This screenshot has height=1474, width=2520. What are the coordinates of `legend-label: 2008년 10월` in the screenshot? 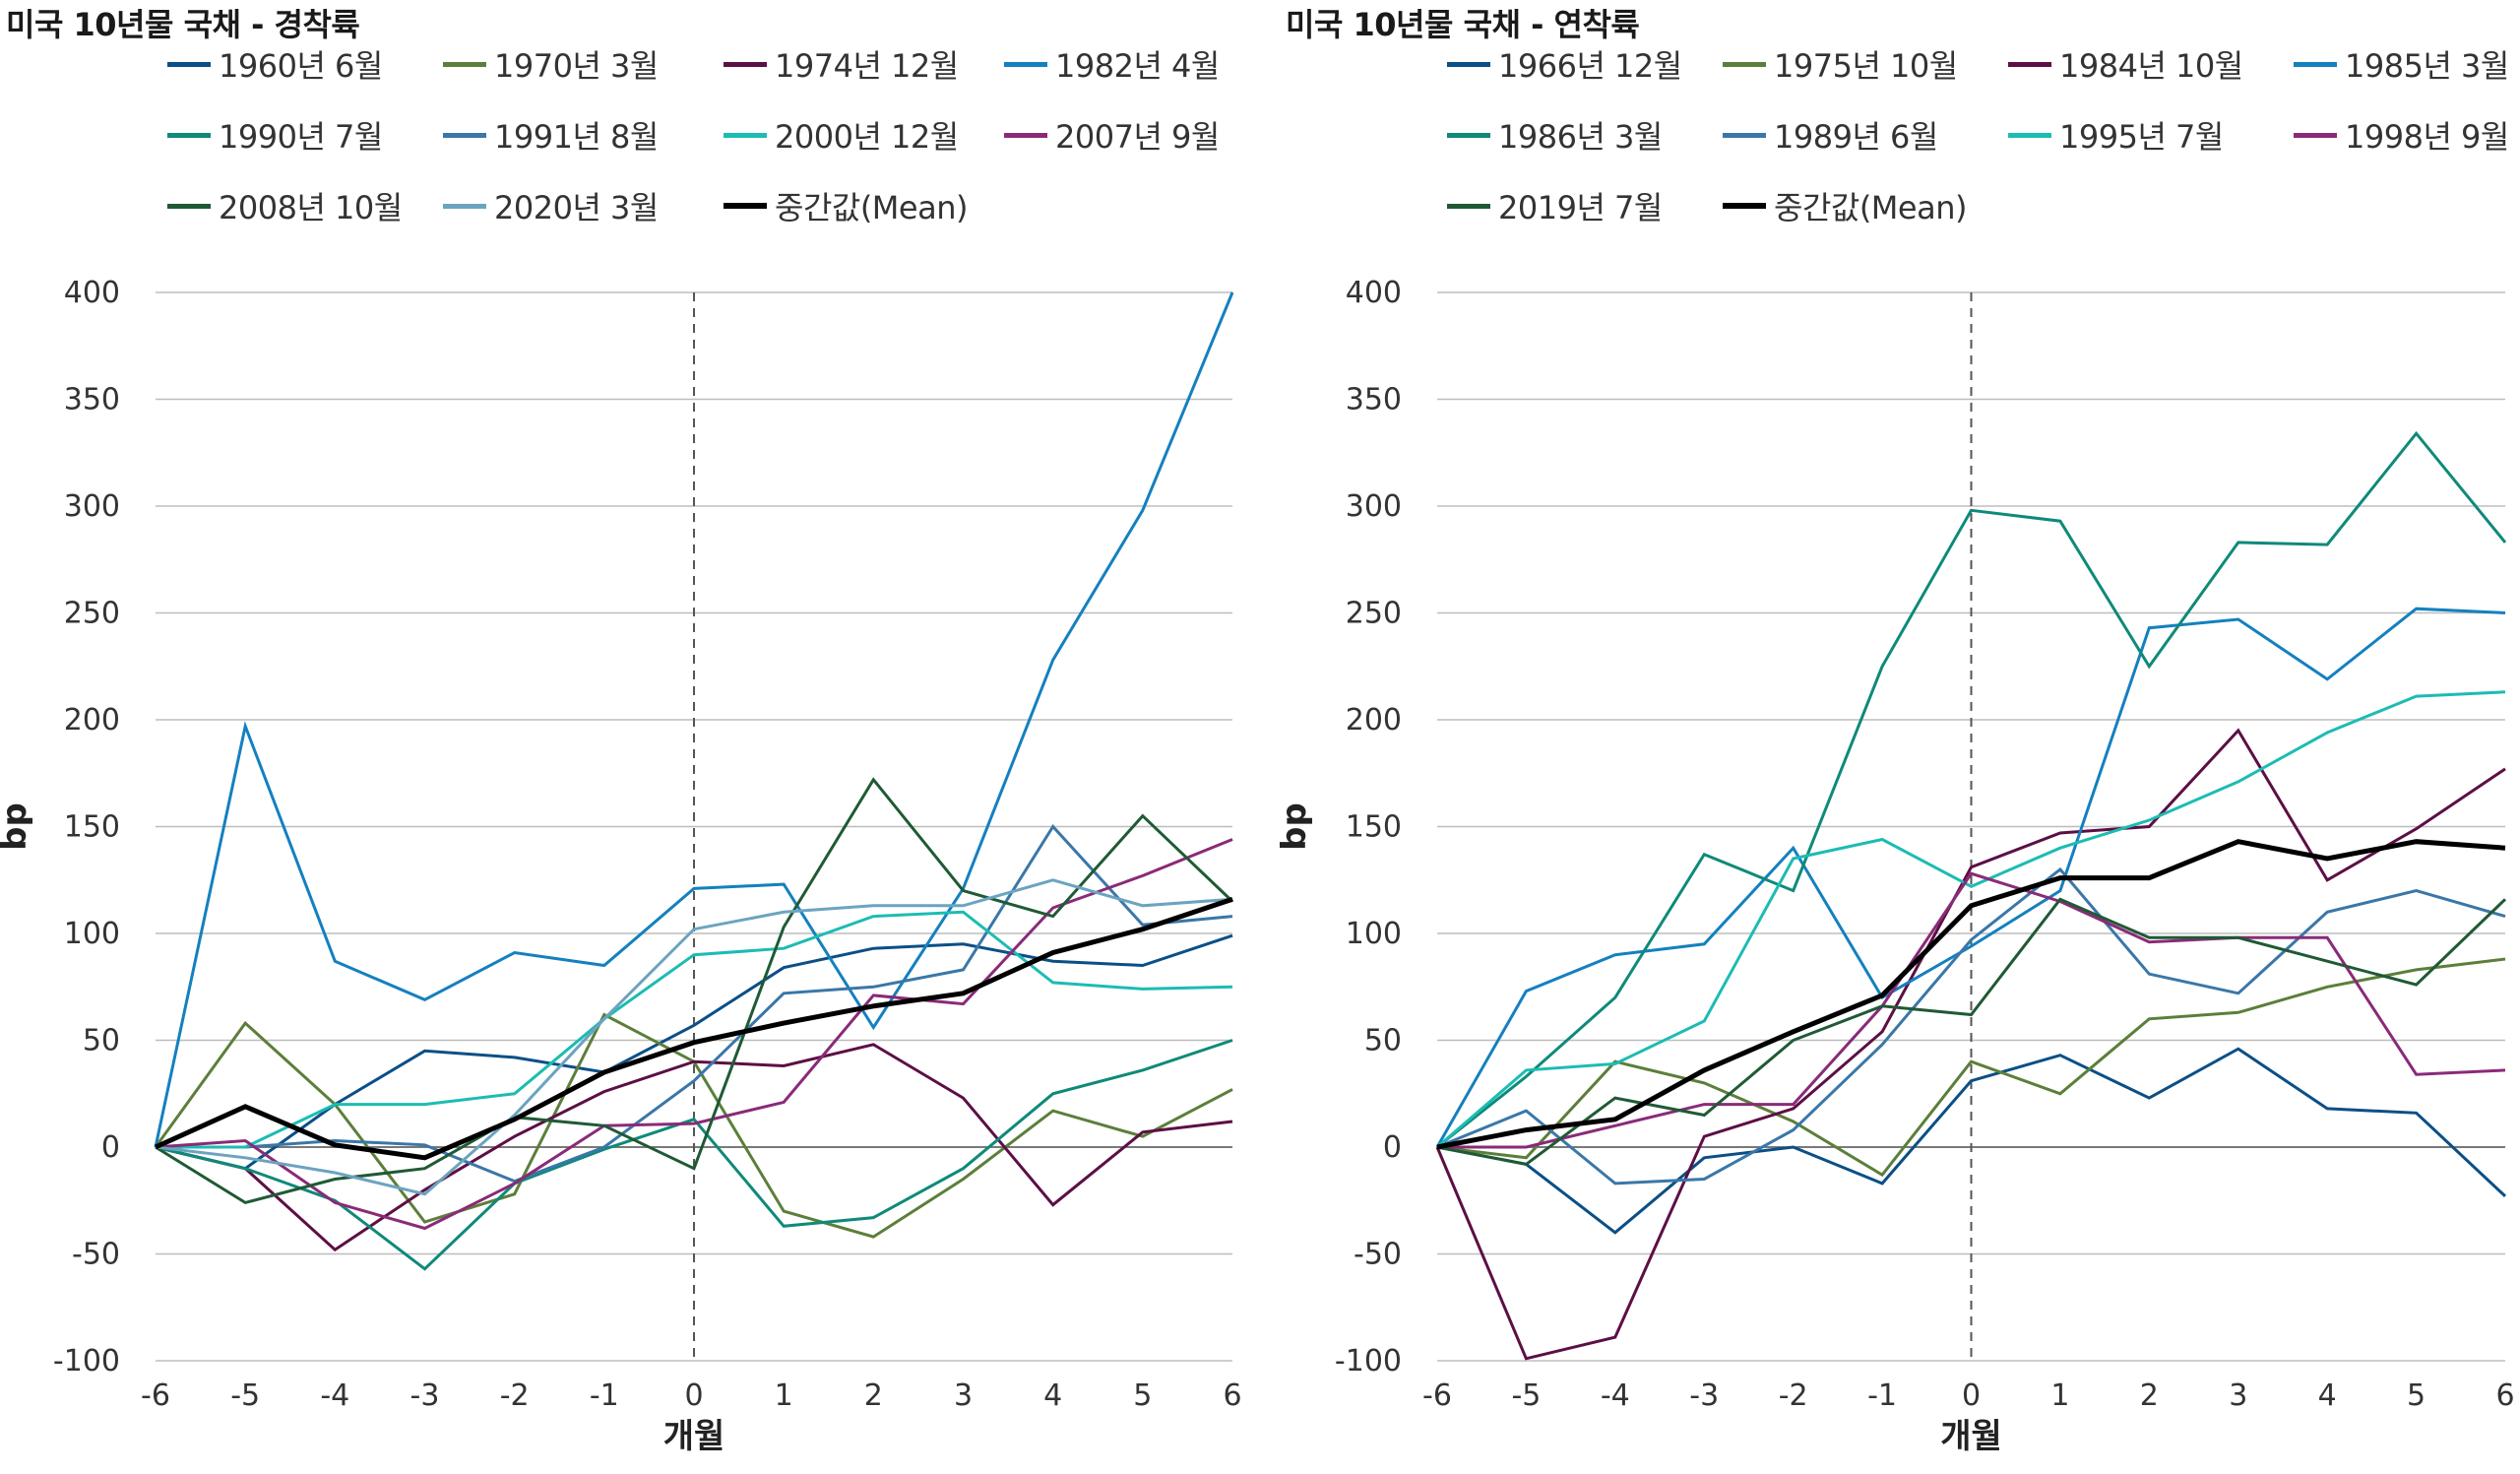 It's located at (311, 208).